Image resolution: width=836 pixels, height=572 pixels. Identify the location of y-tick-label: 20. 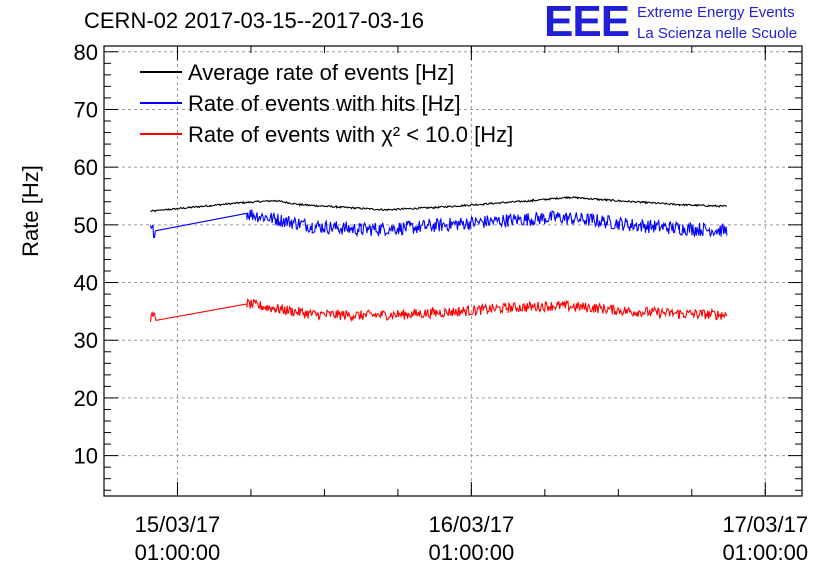
(86, 398).